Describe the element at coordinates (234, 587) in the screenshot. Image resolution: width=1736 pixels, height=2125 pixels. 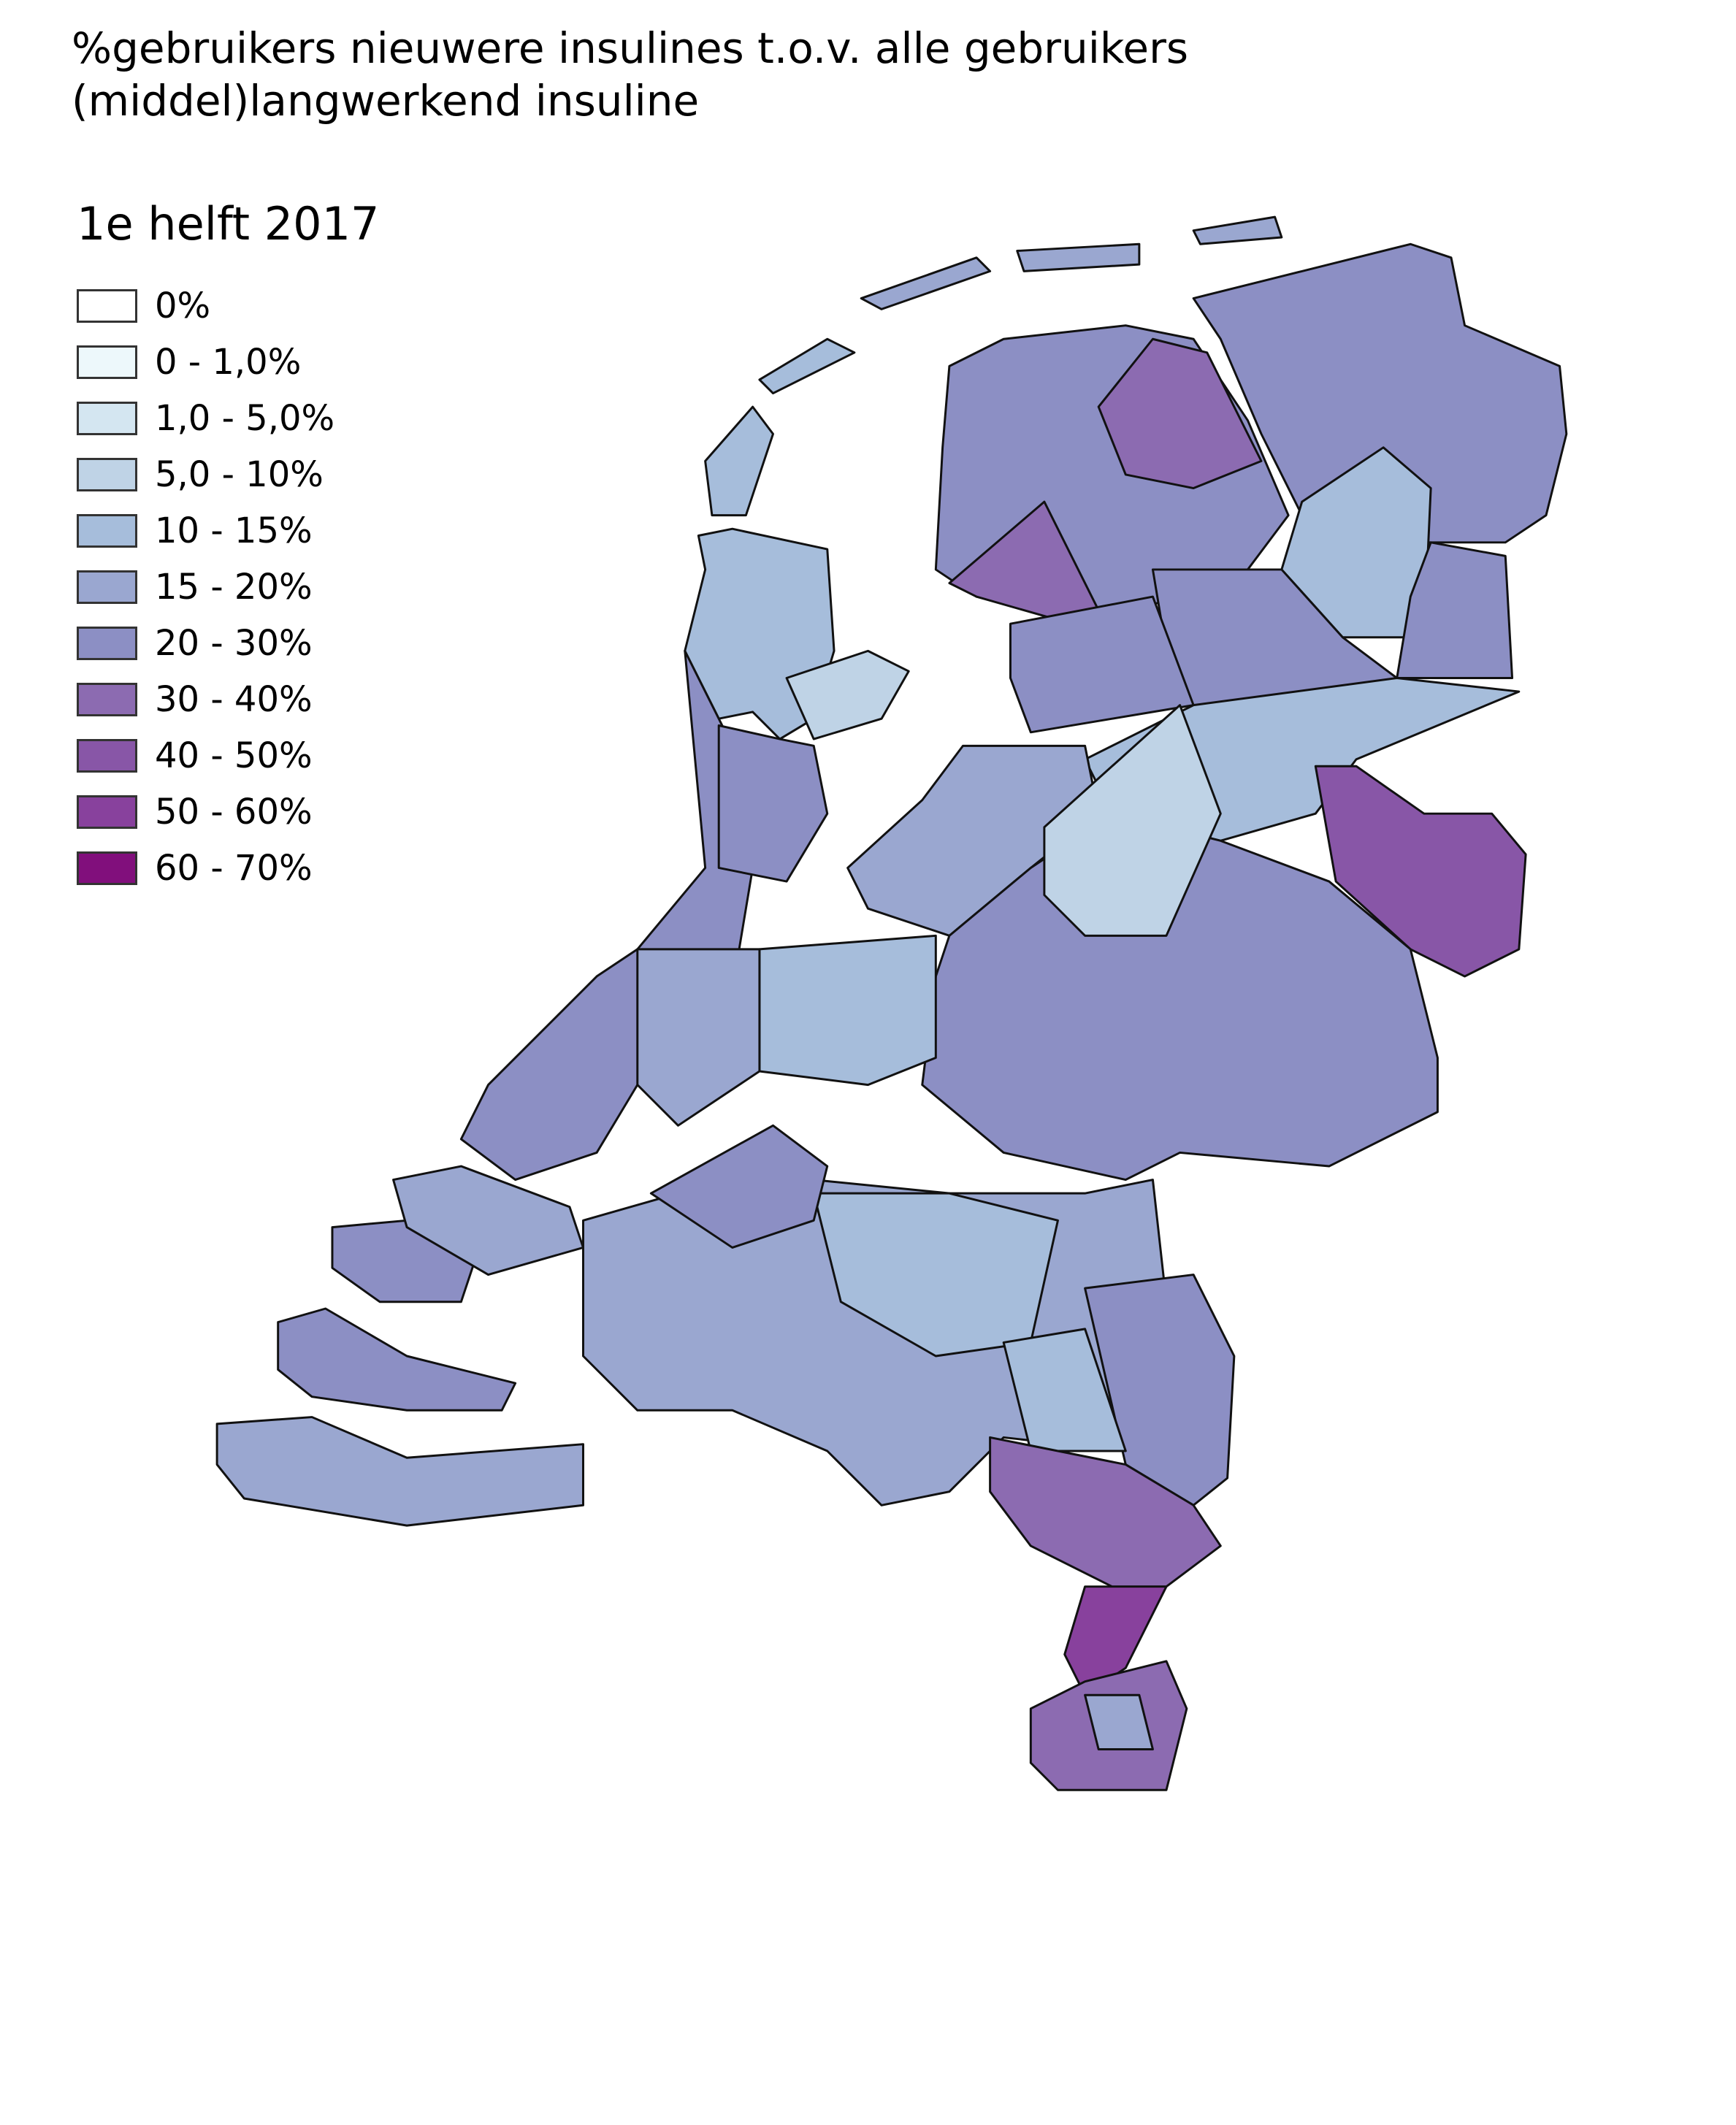
I see `legend-label: 15 - 20%` at that location.